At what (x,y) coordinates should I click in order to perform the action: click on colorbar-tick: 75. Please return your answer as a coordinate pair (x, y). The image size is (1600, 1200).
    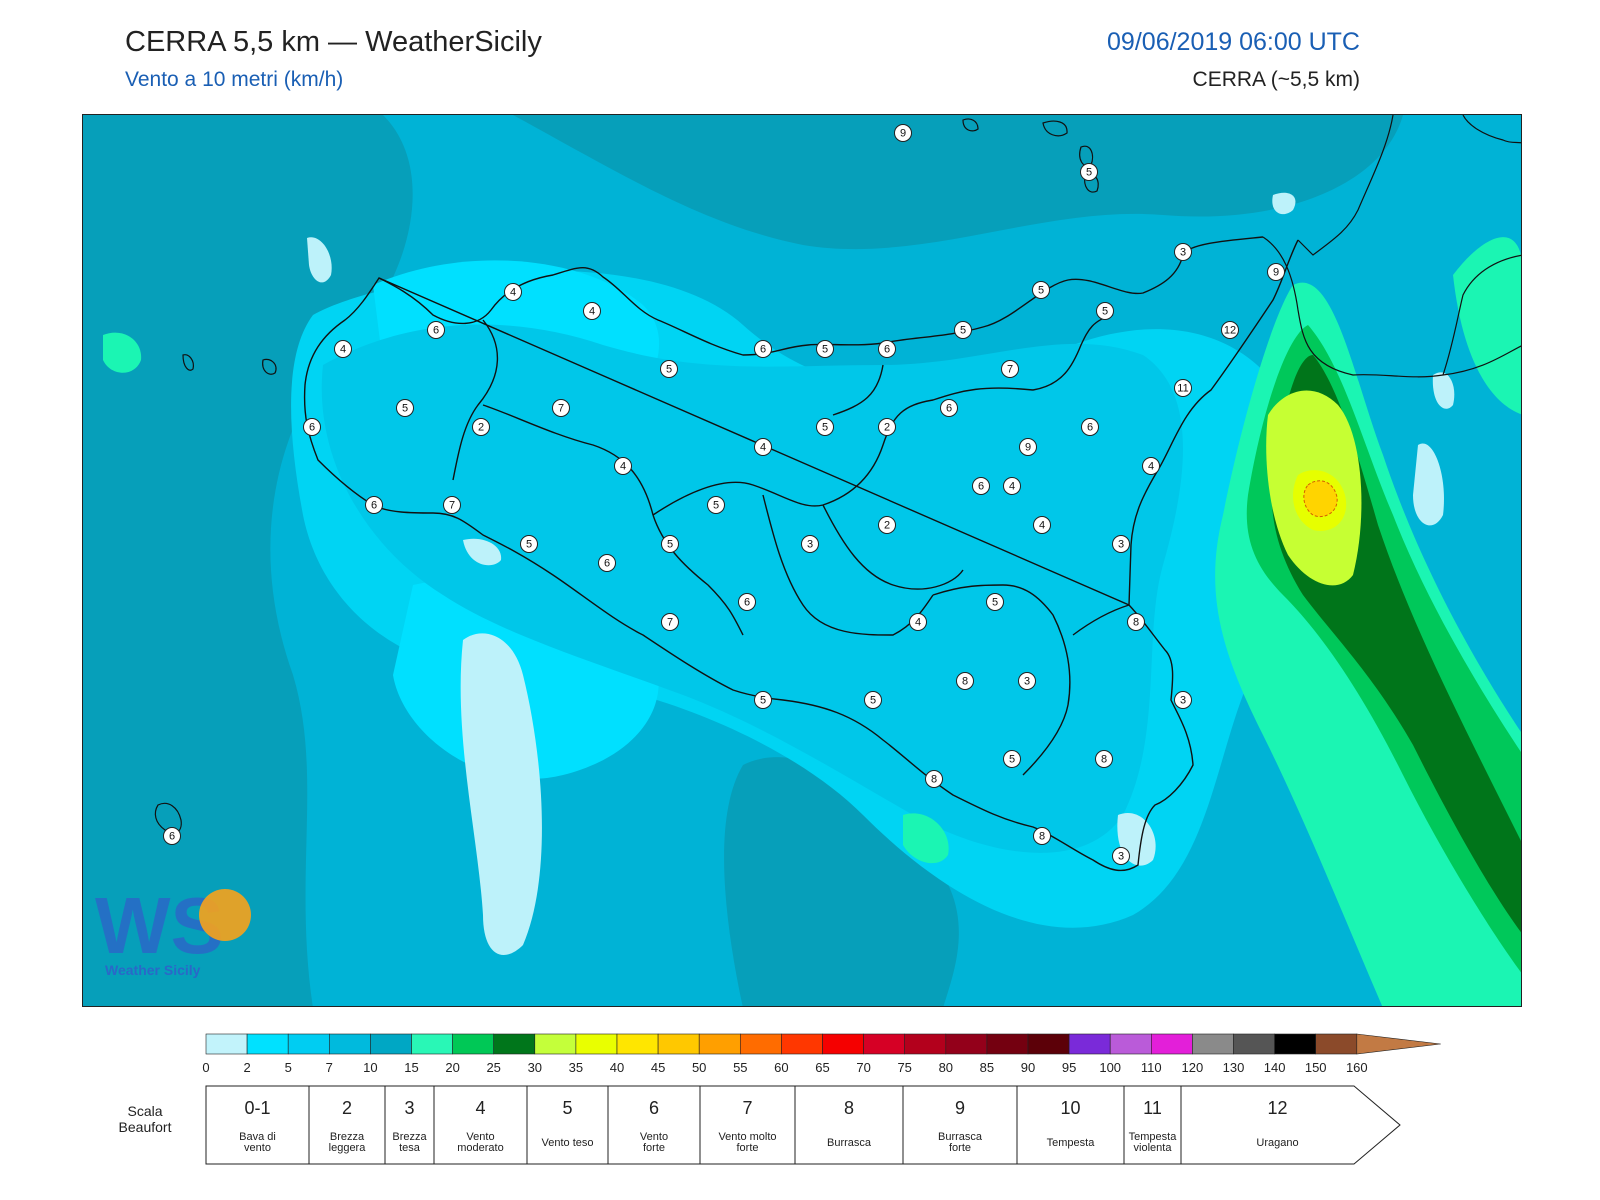
    Looking at the image, I should click on (904, 1067).